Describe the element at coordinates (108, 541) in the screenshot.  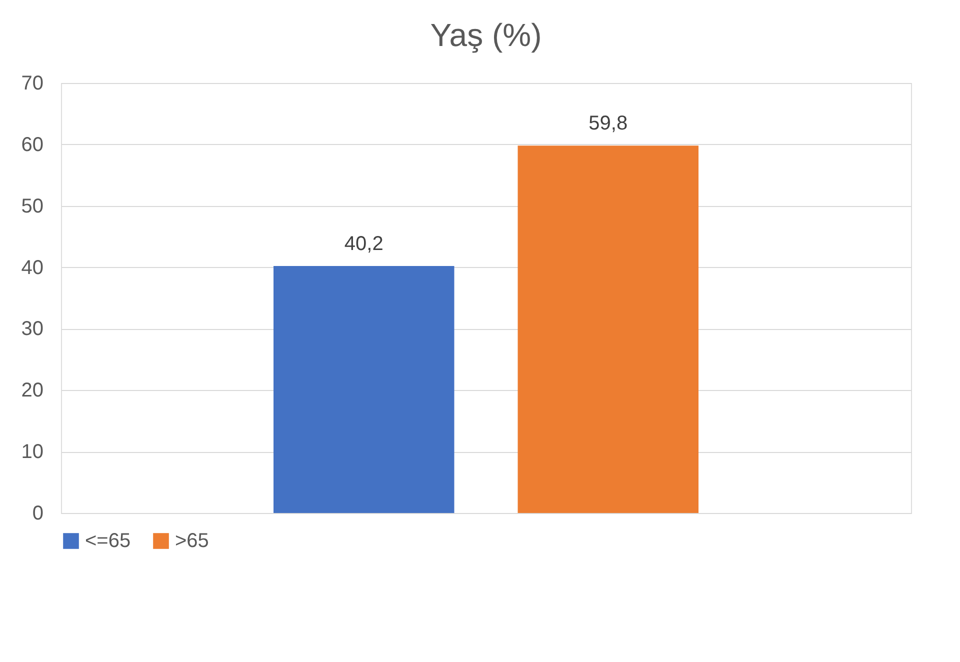
I see `legend-label: <=65` at that location.